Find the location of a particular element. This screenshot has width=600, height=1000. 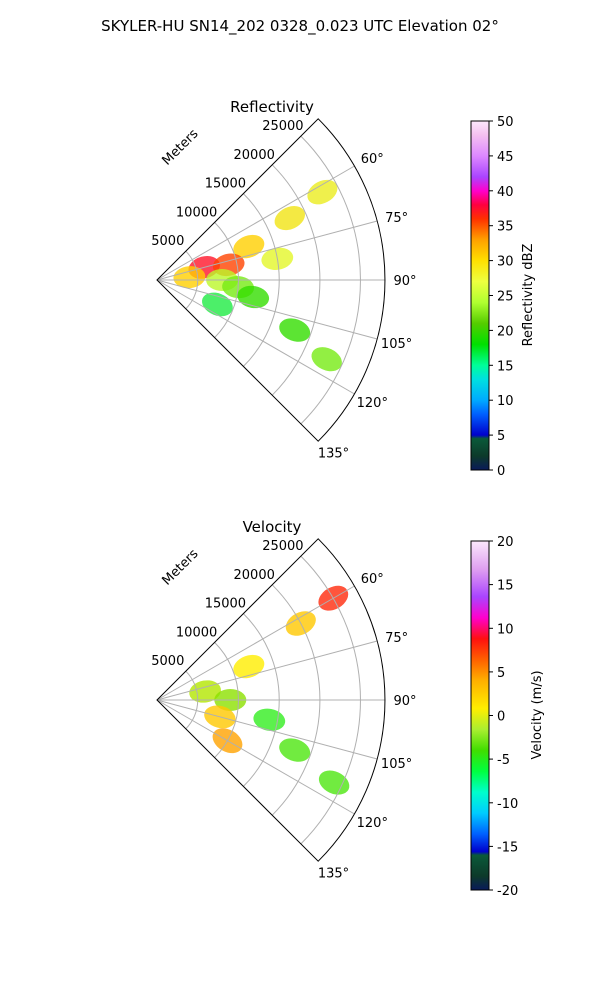

colorbar-tick-label: 50 is located at coordinates (505, 122).